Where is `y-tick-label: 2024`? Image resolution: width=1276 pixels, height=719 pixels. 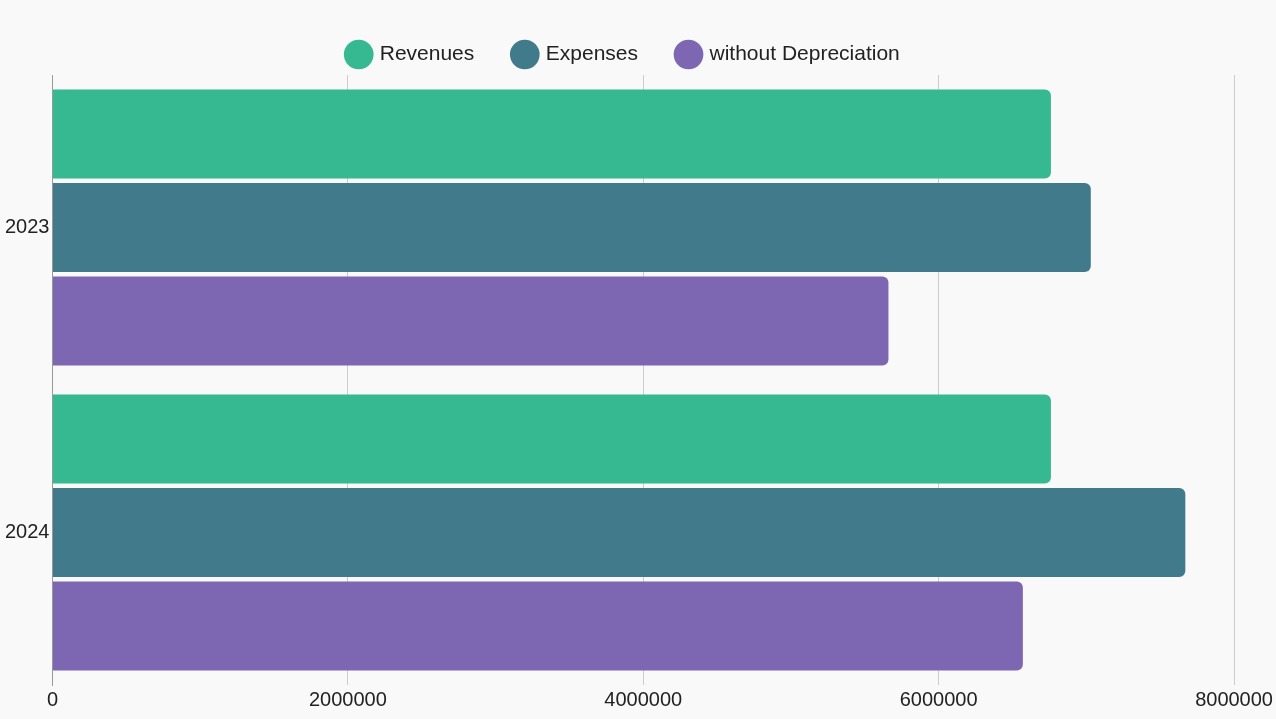
y-tick-label: 2024 is located at coordinates (27, 531).